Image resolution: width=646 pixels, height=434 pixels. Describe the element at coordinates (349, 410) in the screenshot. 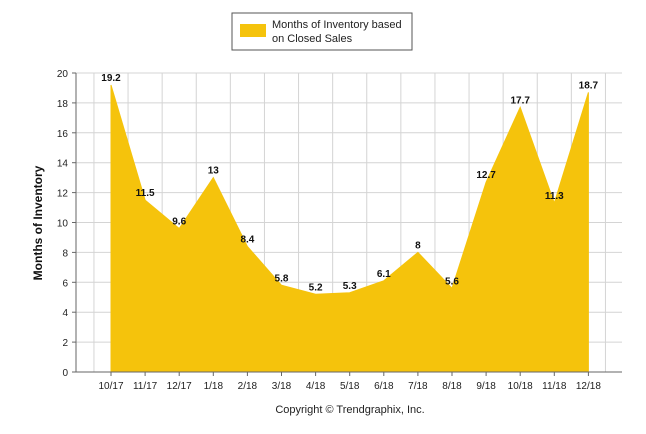

I see `copyright-text: Copyright © Trendgraphix, Inc.` at that location.